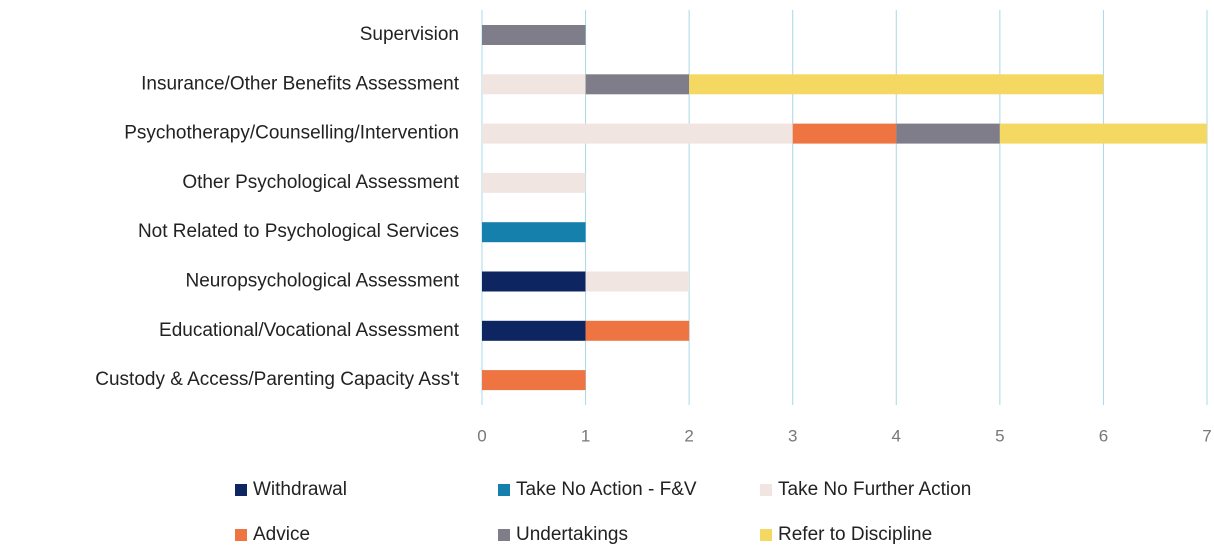 This screenshot has height=551, width=1214. Describe the element at coordinates (999, 435) in the screenshot. I see `x-tick-label: 5` at that location.